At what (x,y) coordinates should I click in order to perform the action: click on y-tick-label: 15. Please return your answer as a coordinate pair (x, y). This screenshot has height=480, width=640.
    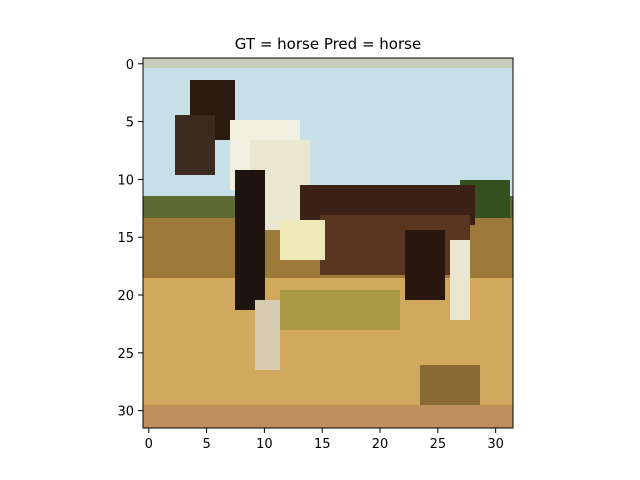
    Looking at the image, I should click on (125, 238).